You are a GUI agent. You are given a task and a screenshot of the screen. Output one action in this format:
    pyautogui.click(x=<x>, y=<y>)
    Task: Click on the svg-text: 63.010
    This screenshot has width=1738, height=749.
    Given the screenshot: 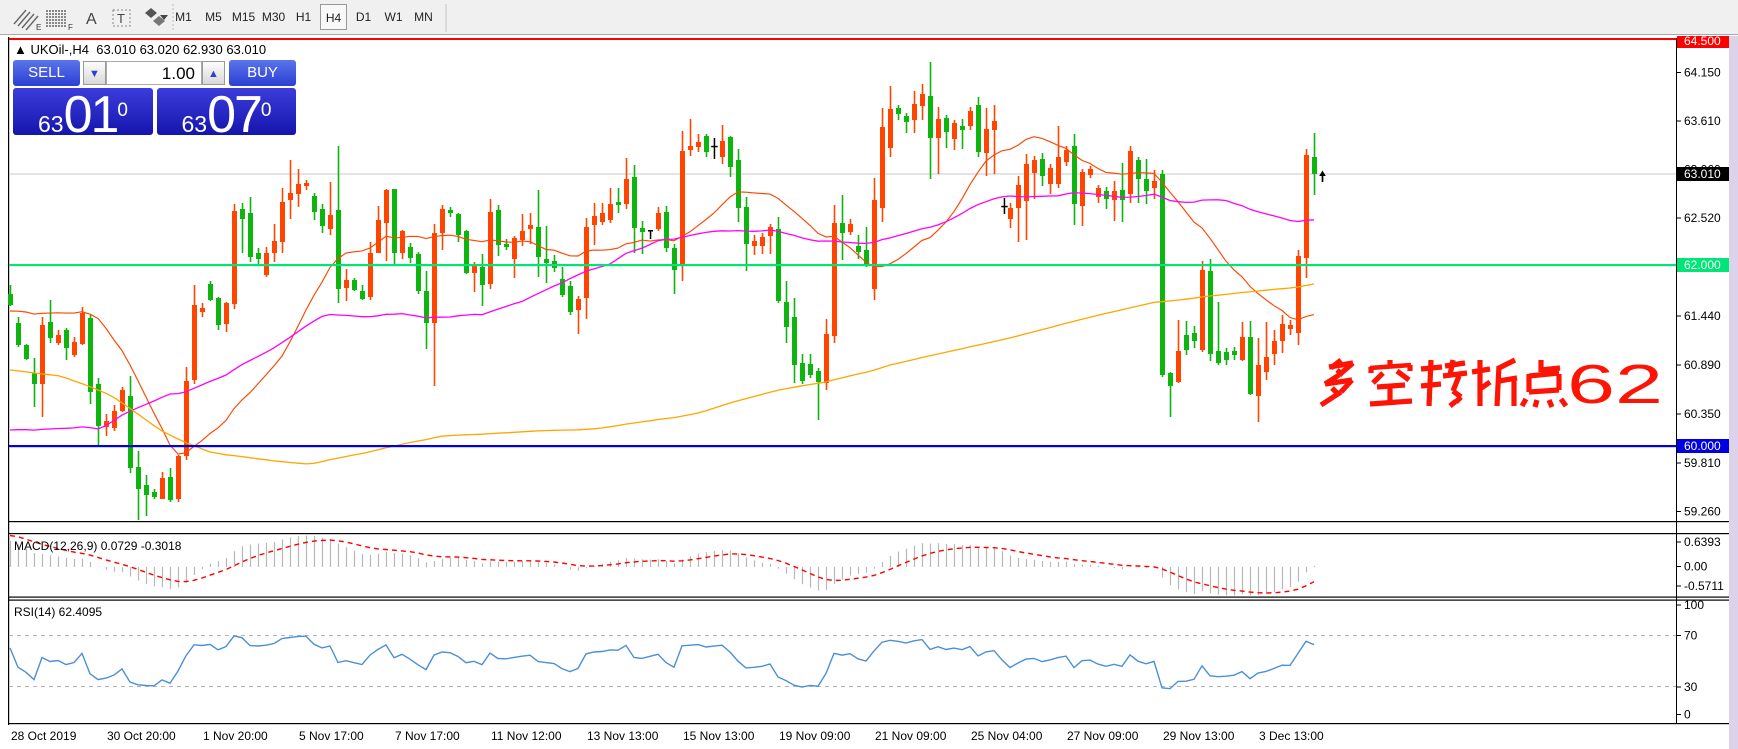 What is the action you would take?
    pyautogui.click(x=1702, y=174)
    